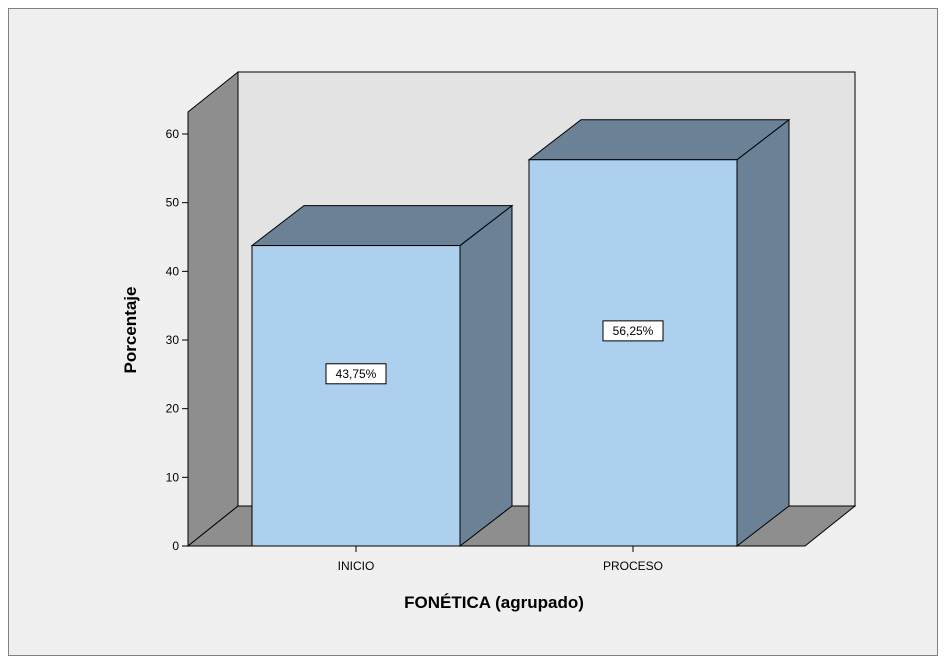 This screenshot has width=948, height=664. What do you see at coordinates (173, 203) in the screenshot?
I see `y-tick-label: 50` at bounding box center [173, 203].